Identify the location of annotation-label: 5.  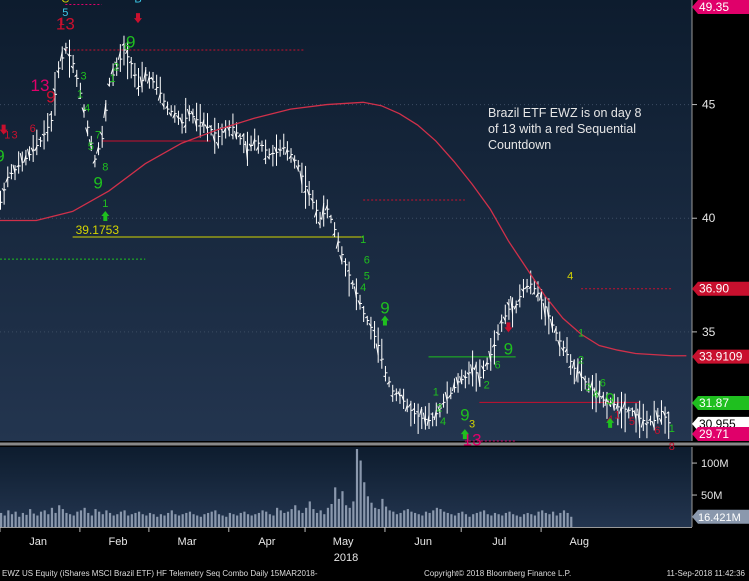
(65, 13).